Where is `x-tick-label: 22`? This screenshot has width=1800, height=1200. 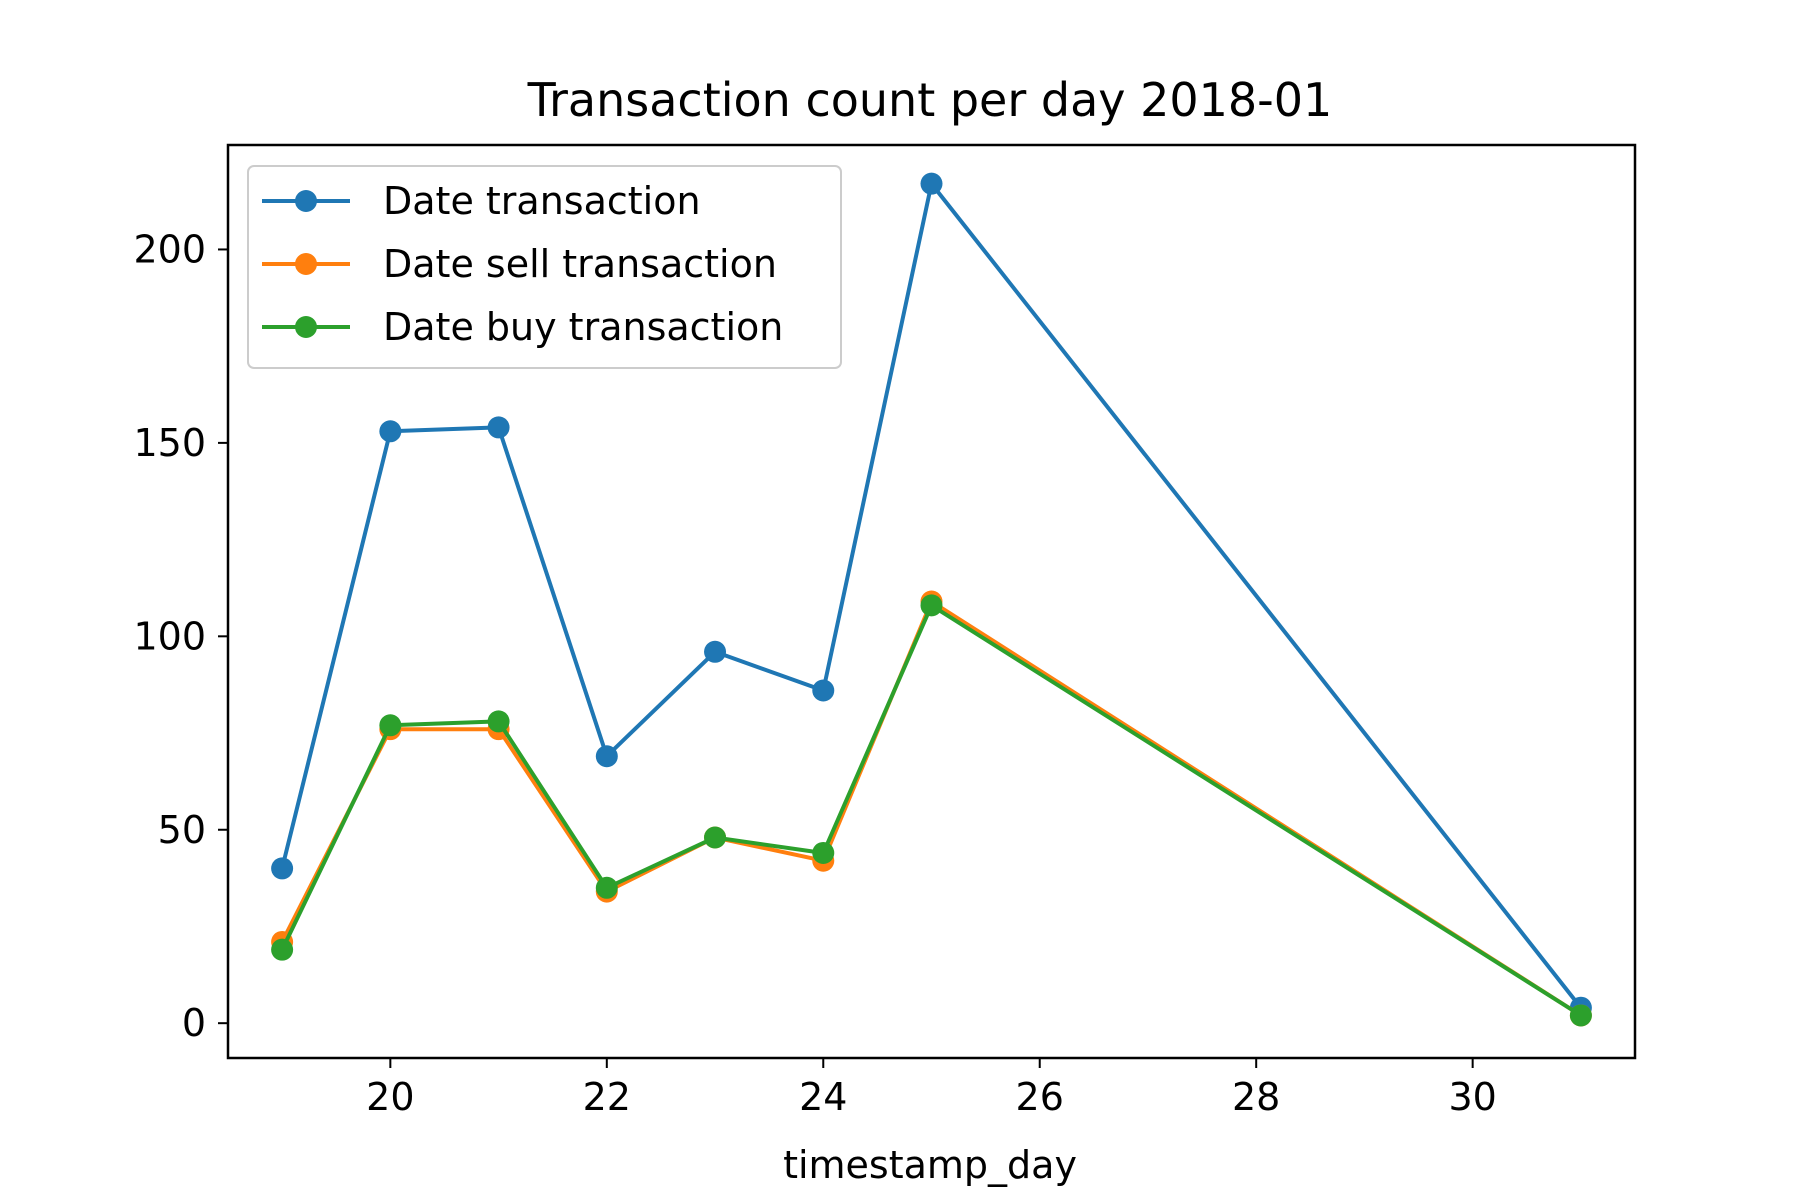 x-tick-label: 22 is located at coordinates (607, 1097).